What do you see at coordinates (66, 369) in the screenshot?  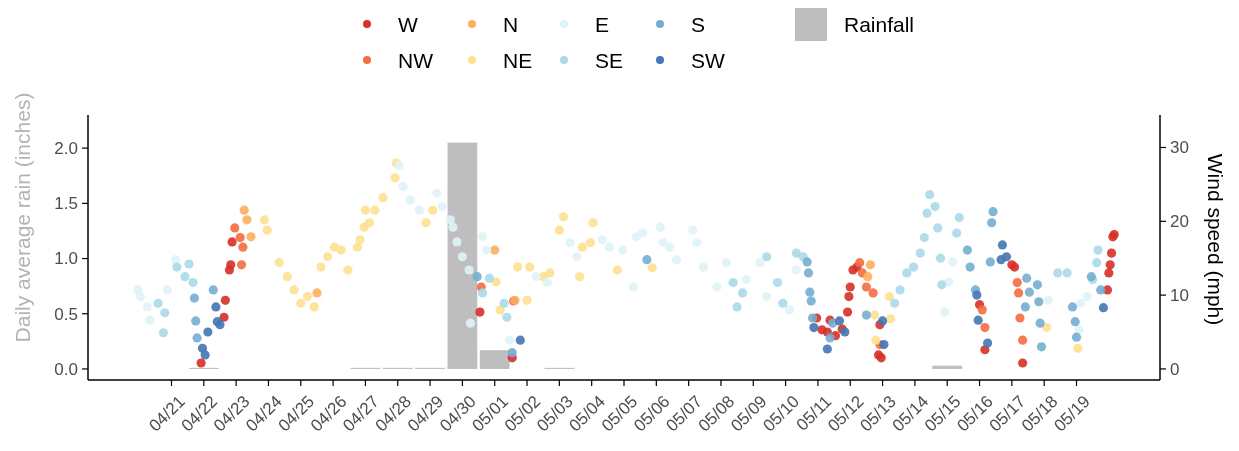 I see `y-tick-label: 0.0` at bounding box center [66, 369].